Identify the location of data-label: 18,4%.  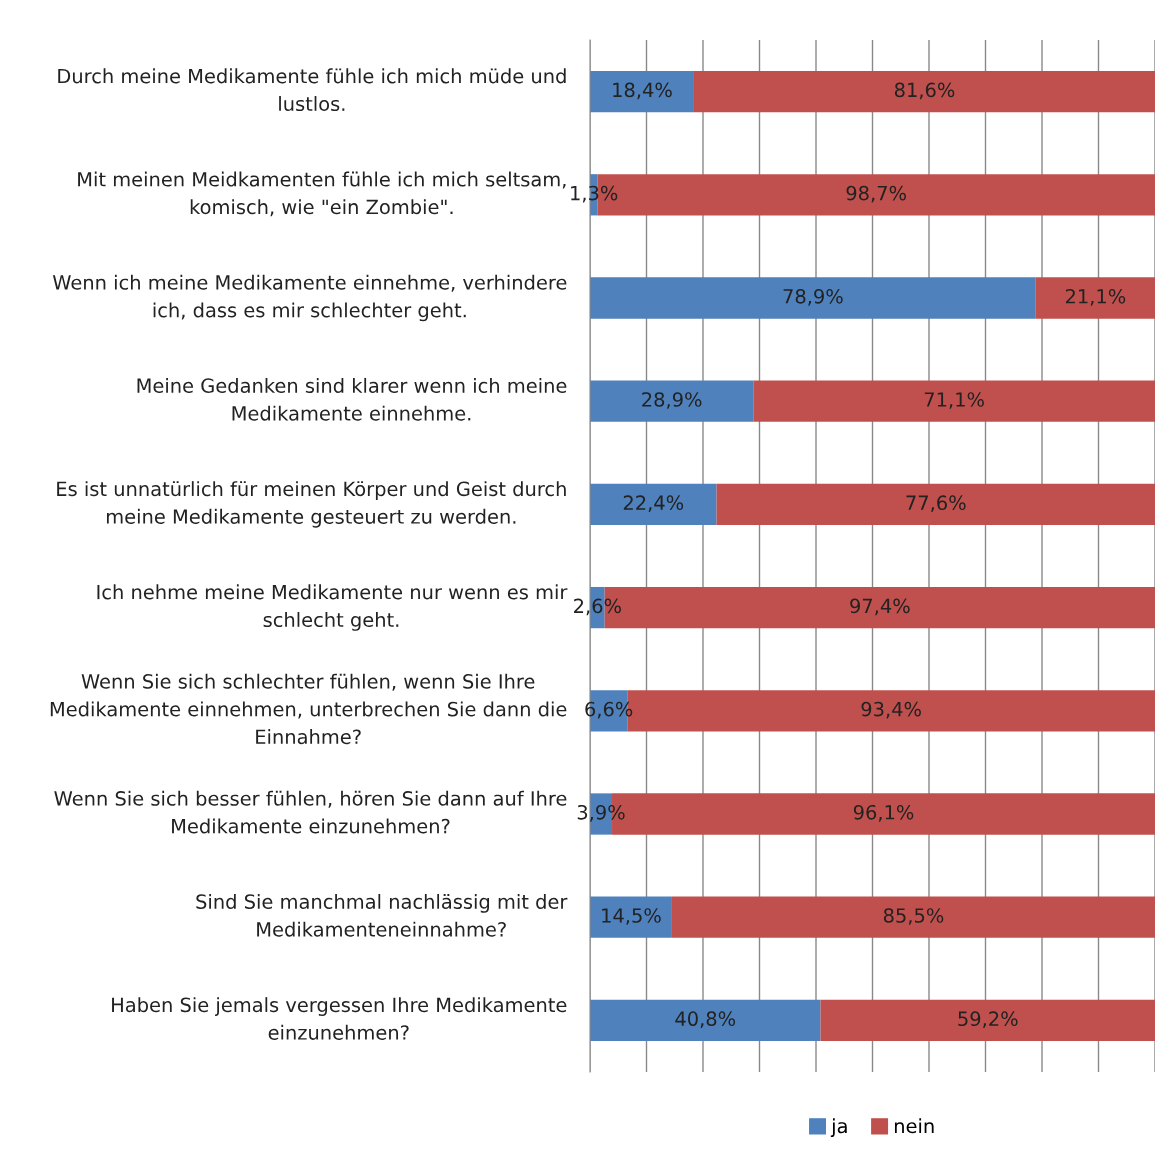
(642, 91).